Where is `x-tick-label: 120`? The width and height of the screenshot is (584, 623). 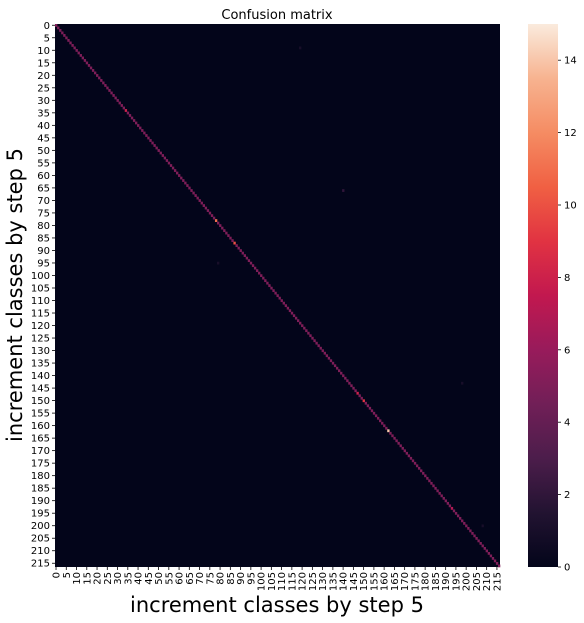
x-tick-label: 120 is located at coordinates (303, 581).